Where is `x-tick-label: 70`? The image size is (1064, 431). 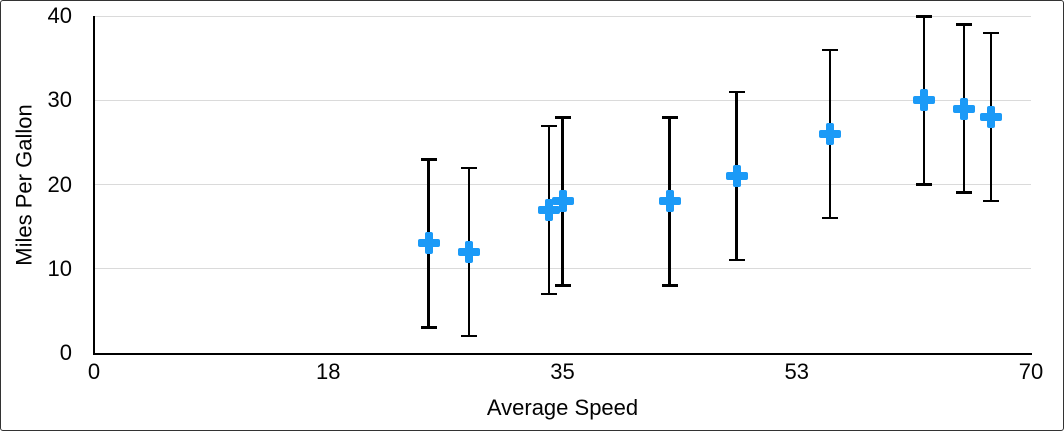 x-tick-label: 70 is located at coordinates (1031, 371).